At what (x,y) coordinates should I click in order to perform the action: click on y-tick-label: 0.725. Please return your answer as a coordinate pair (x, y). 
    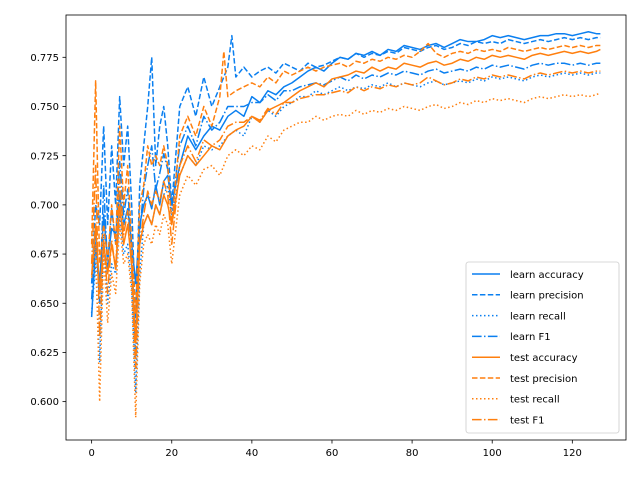
    Looking at the image, I should click on (44, 156).